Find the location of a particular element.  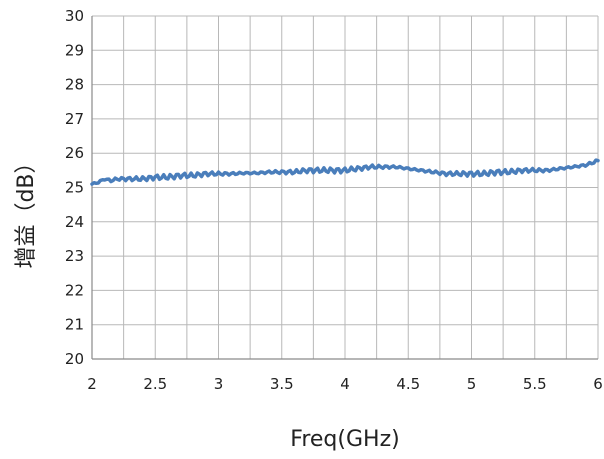

y-tick-label: 25 is located at coordinates (74, 188).